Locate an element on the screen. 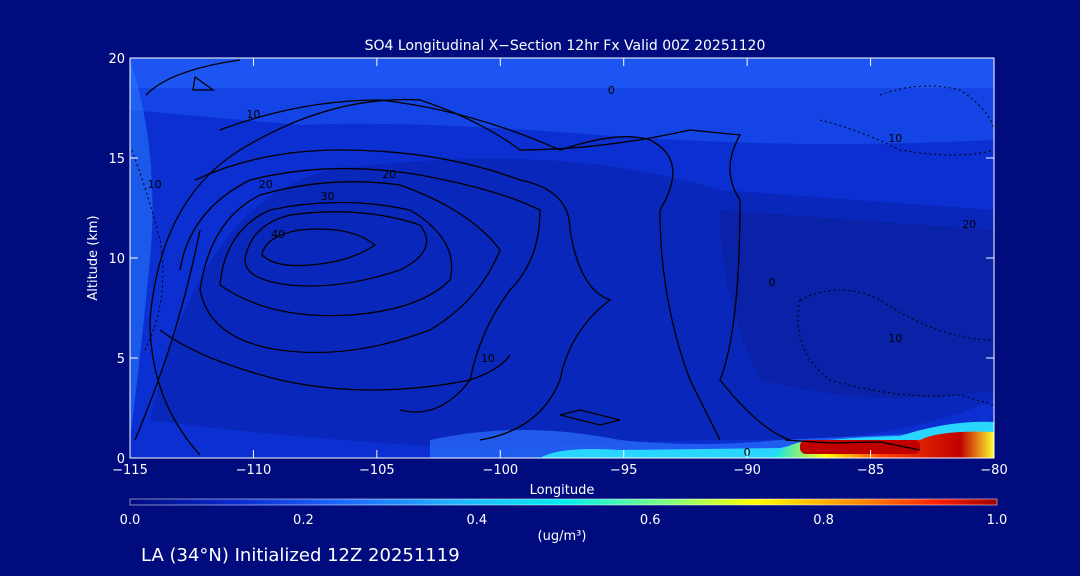 Image resolution: width=1080 pixels, height=576 pixels. colorbar-ticks: 0.0 0.2 0.4 0.6 0.8 1.0 is located at coordinates (564, 520).